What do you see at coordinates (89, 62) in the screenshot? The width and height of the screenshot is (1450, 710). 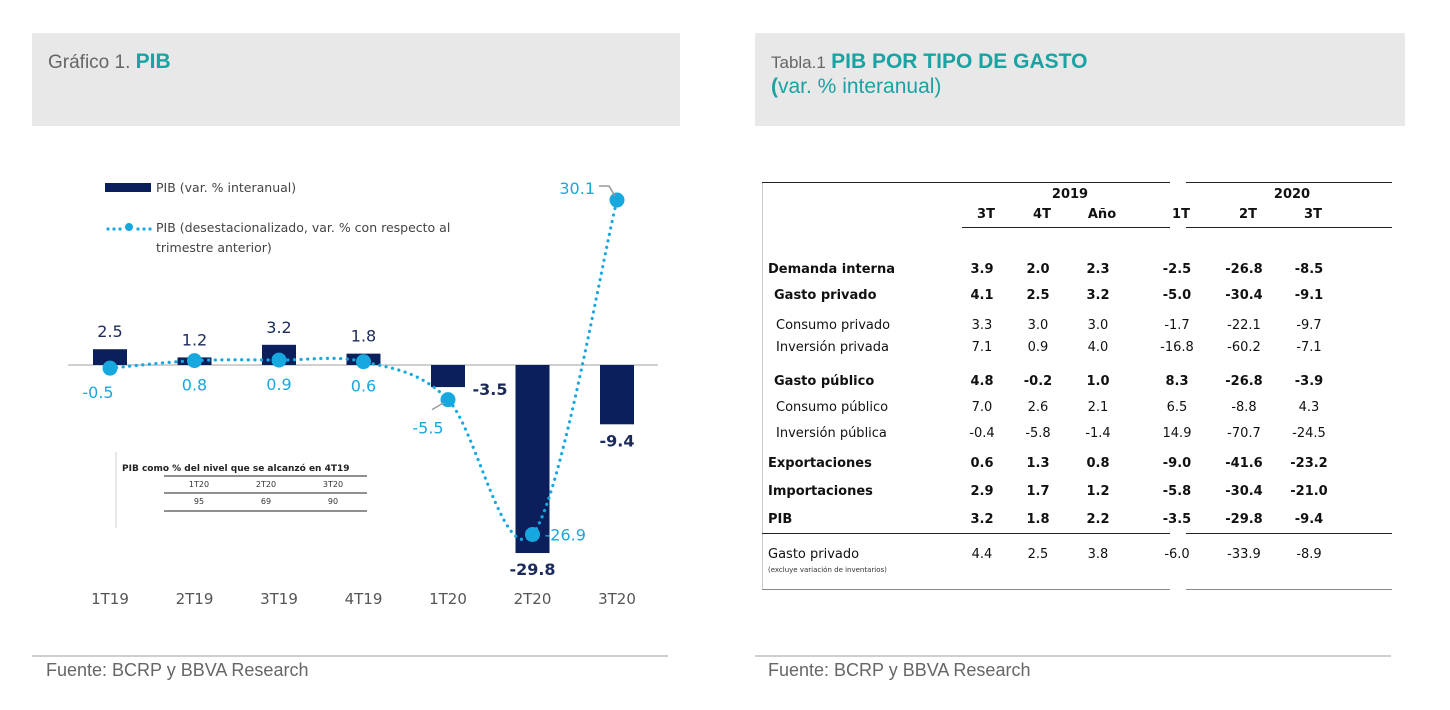 I see `chart-title-prefix: Gráfico 1.` at bounding box center [89, 62].